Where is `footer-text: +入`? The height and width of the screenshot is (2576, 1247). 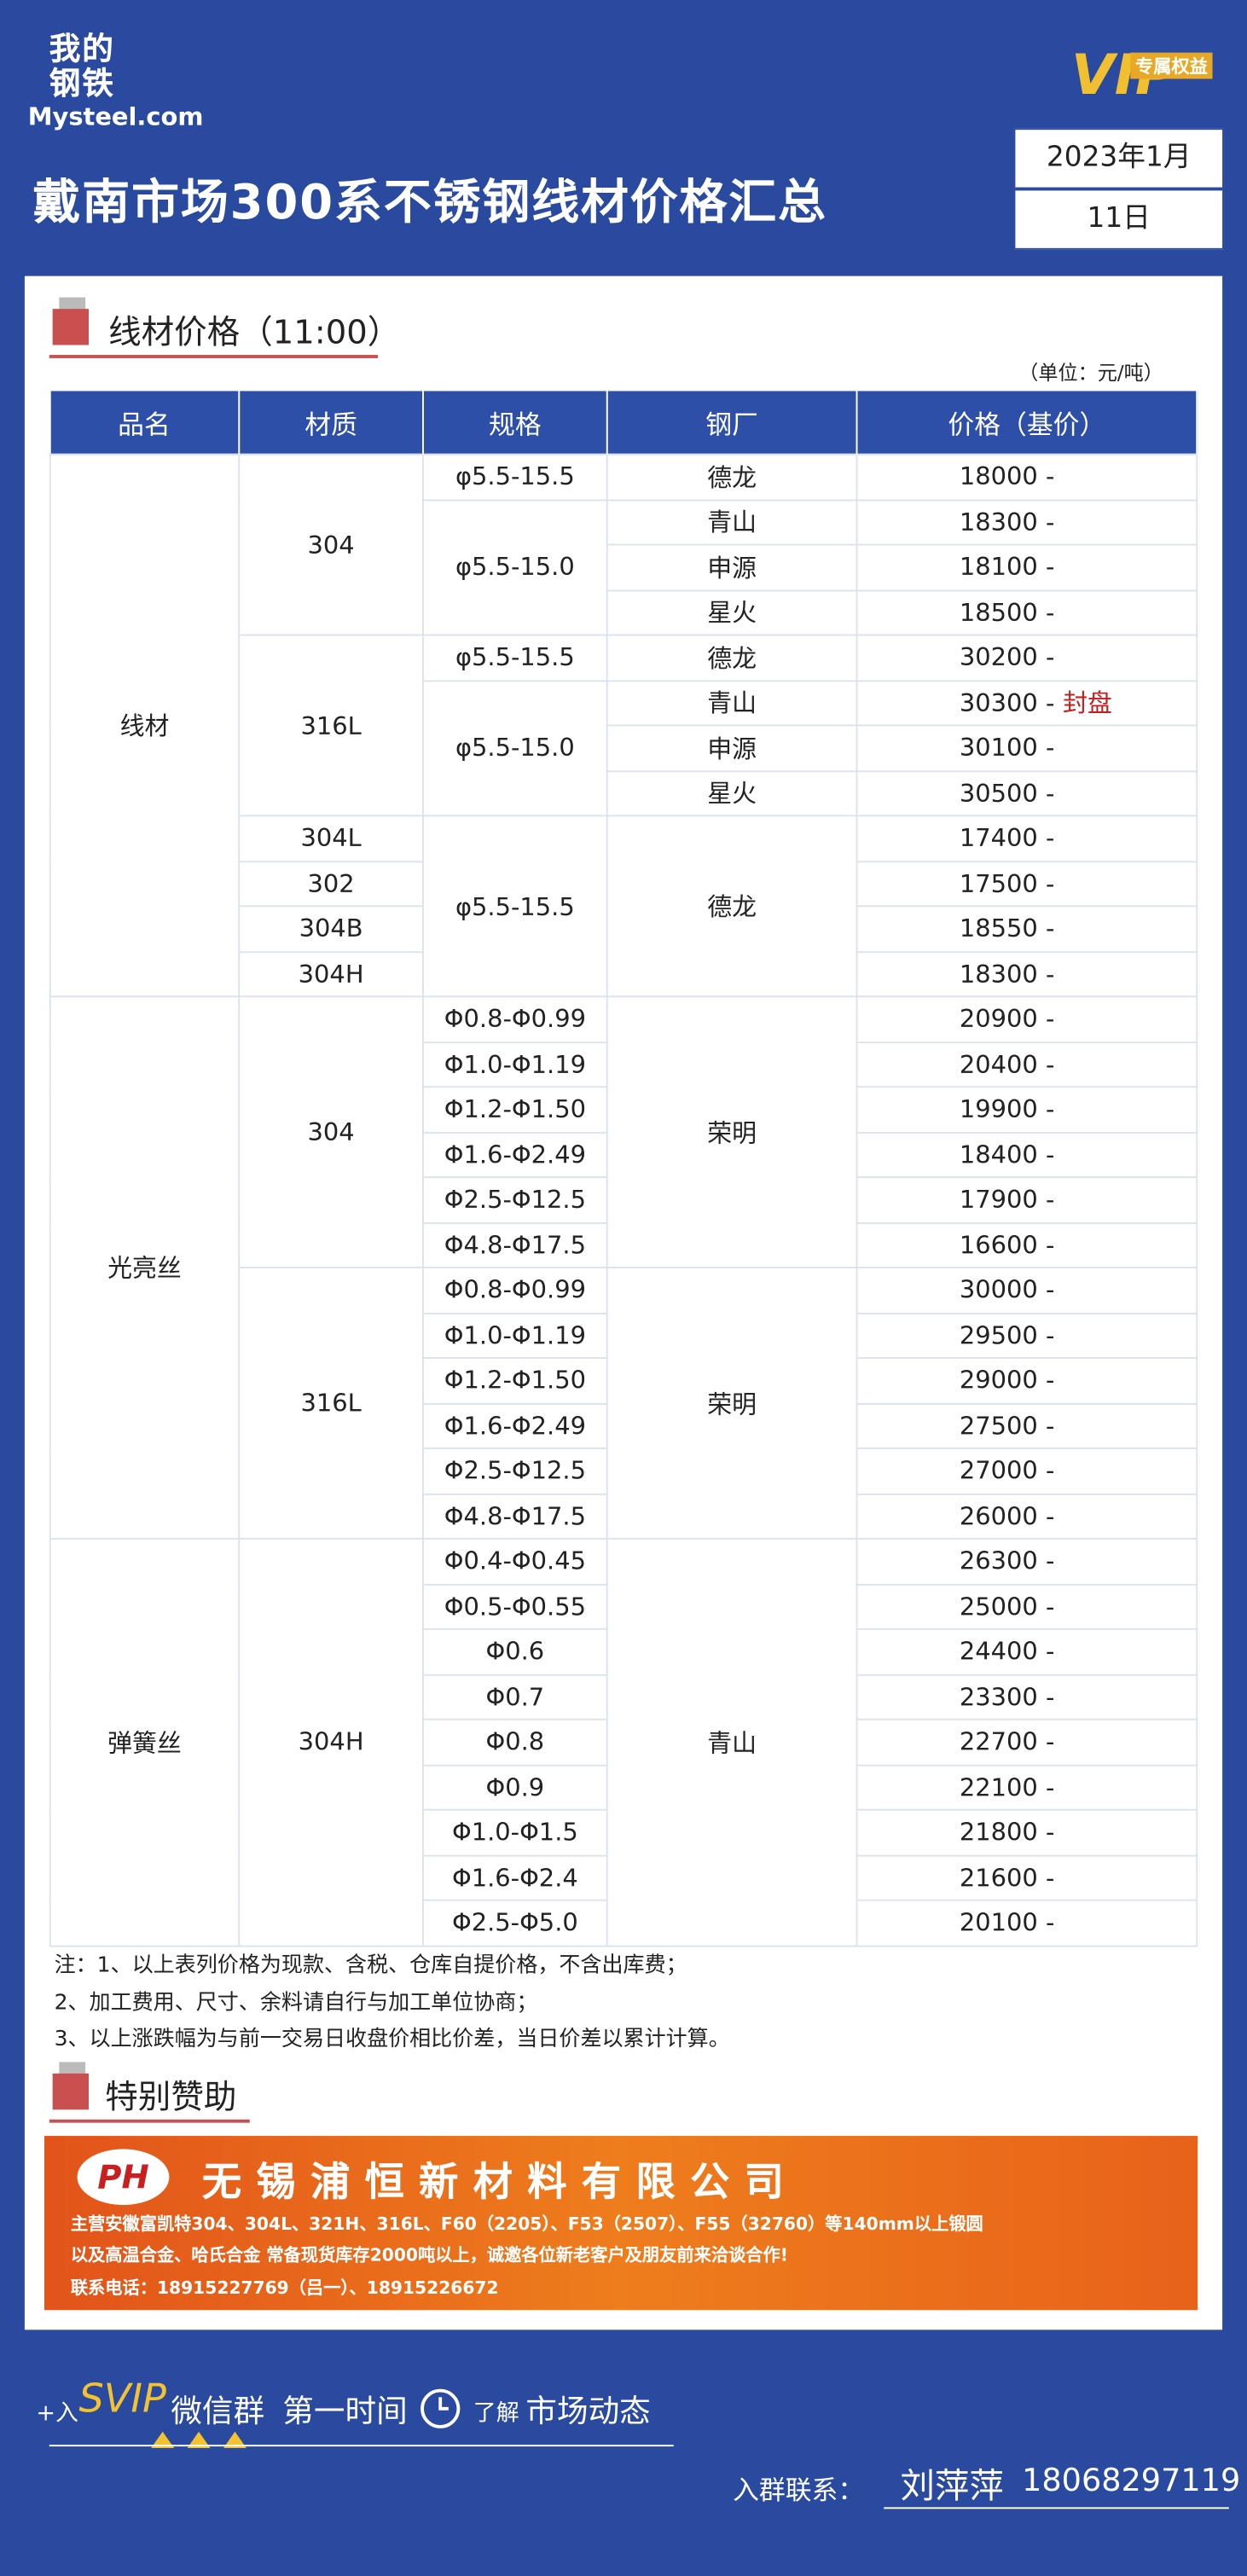
footer-text: +入 is located at coordinates (57, 2413).